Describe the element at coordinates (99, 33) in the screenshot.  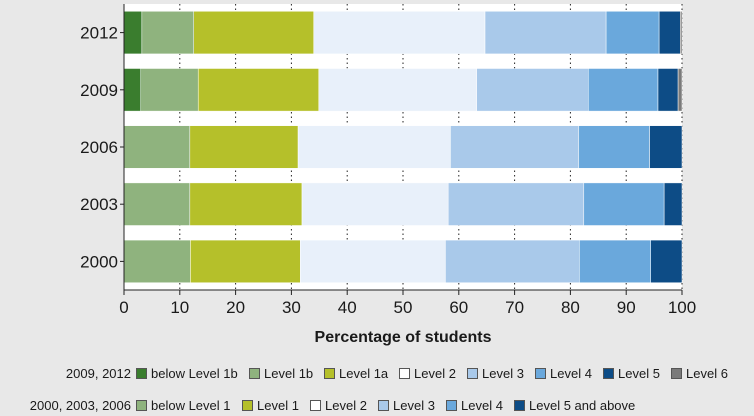
I see `y-tick-label: 2012` at that location.